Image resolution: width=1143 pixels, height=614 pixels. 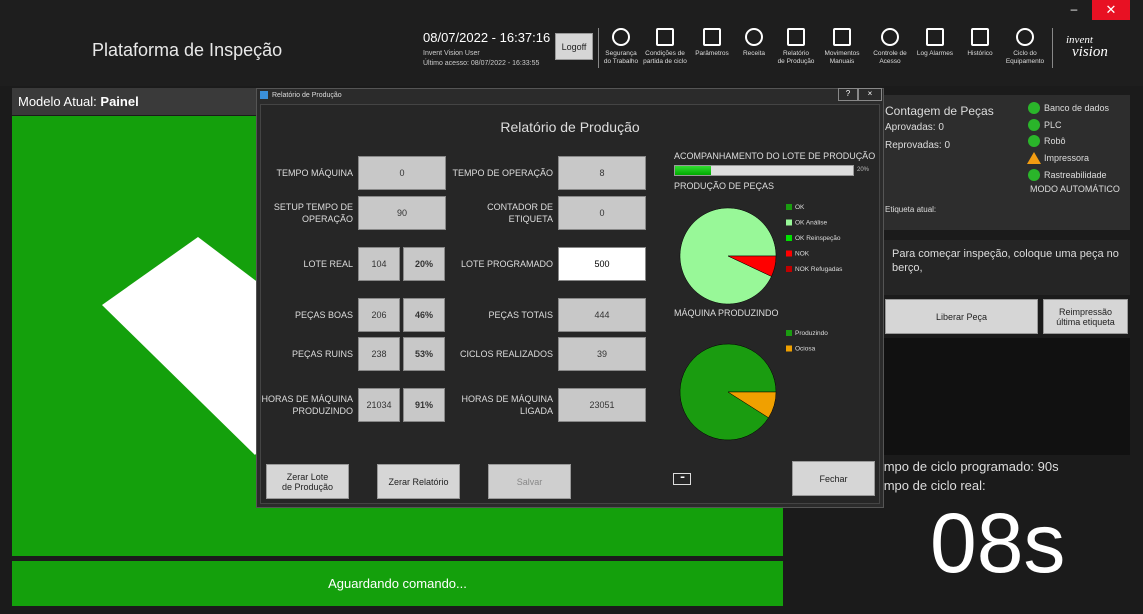 What do you see at coordinates (775, 156) in the screenshot?
I see `progress-title: ACOMPANHAMENTO DO LOTE DE PRODUÇÃO` at bounding box center [775, 156].